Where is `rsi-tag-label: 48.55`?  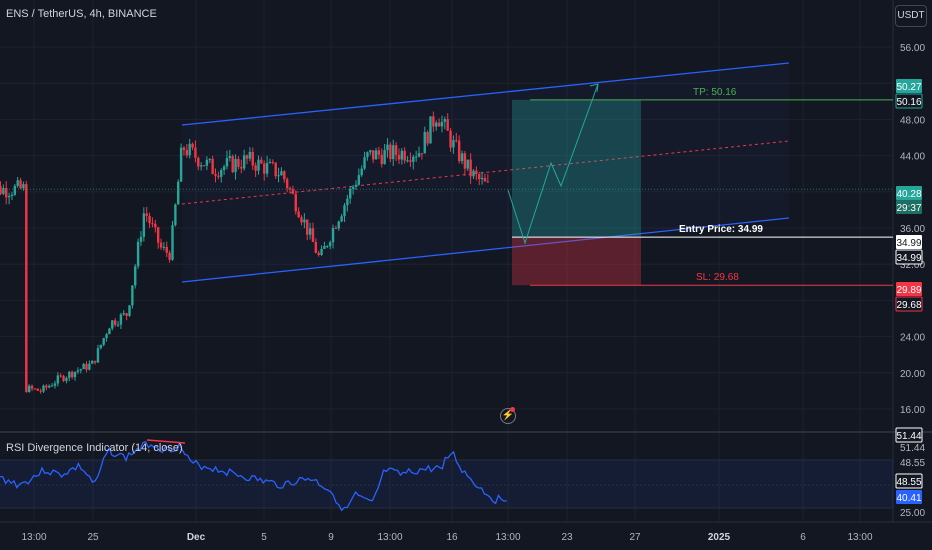 rsi-tag-label: 48.55 is located at coordinates (908, 482).